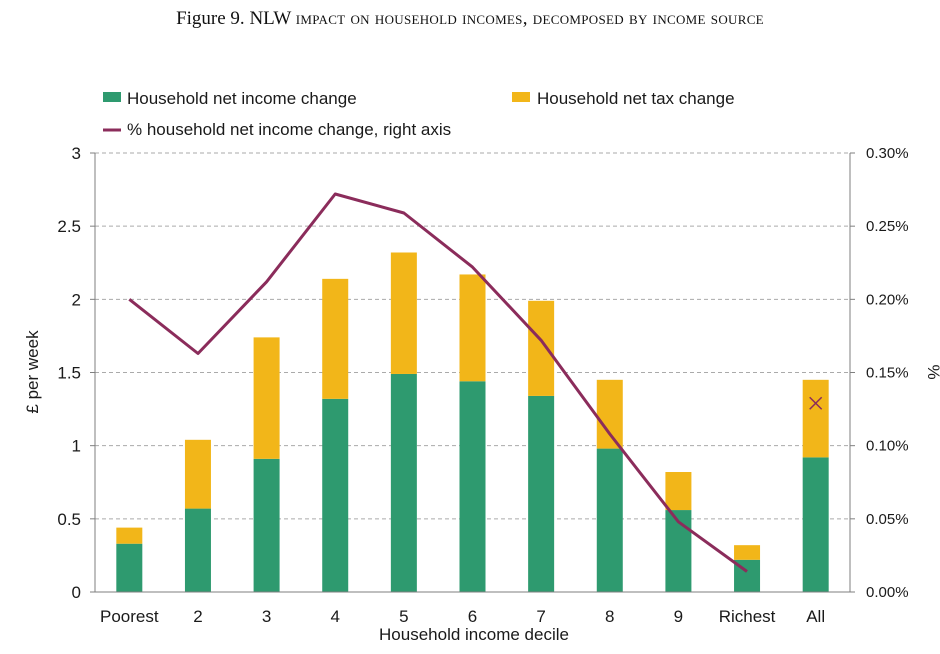 This screenshot has height=654, width=940. I want to click on y2-tick-label: 0.10%, so click(887, 446).